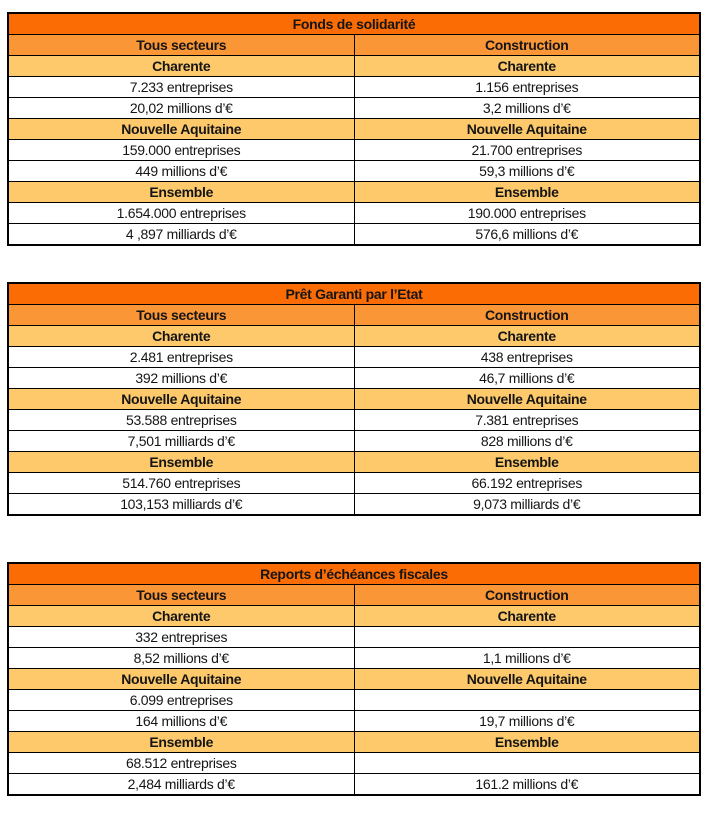 The image size is (716, 820). I want to click on value-cell: 2,484 milliards d’€, so click(181, 784).